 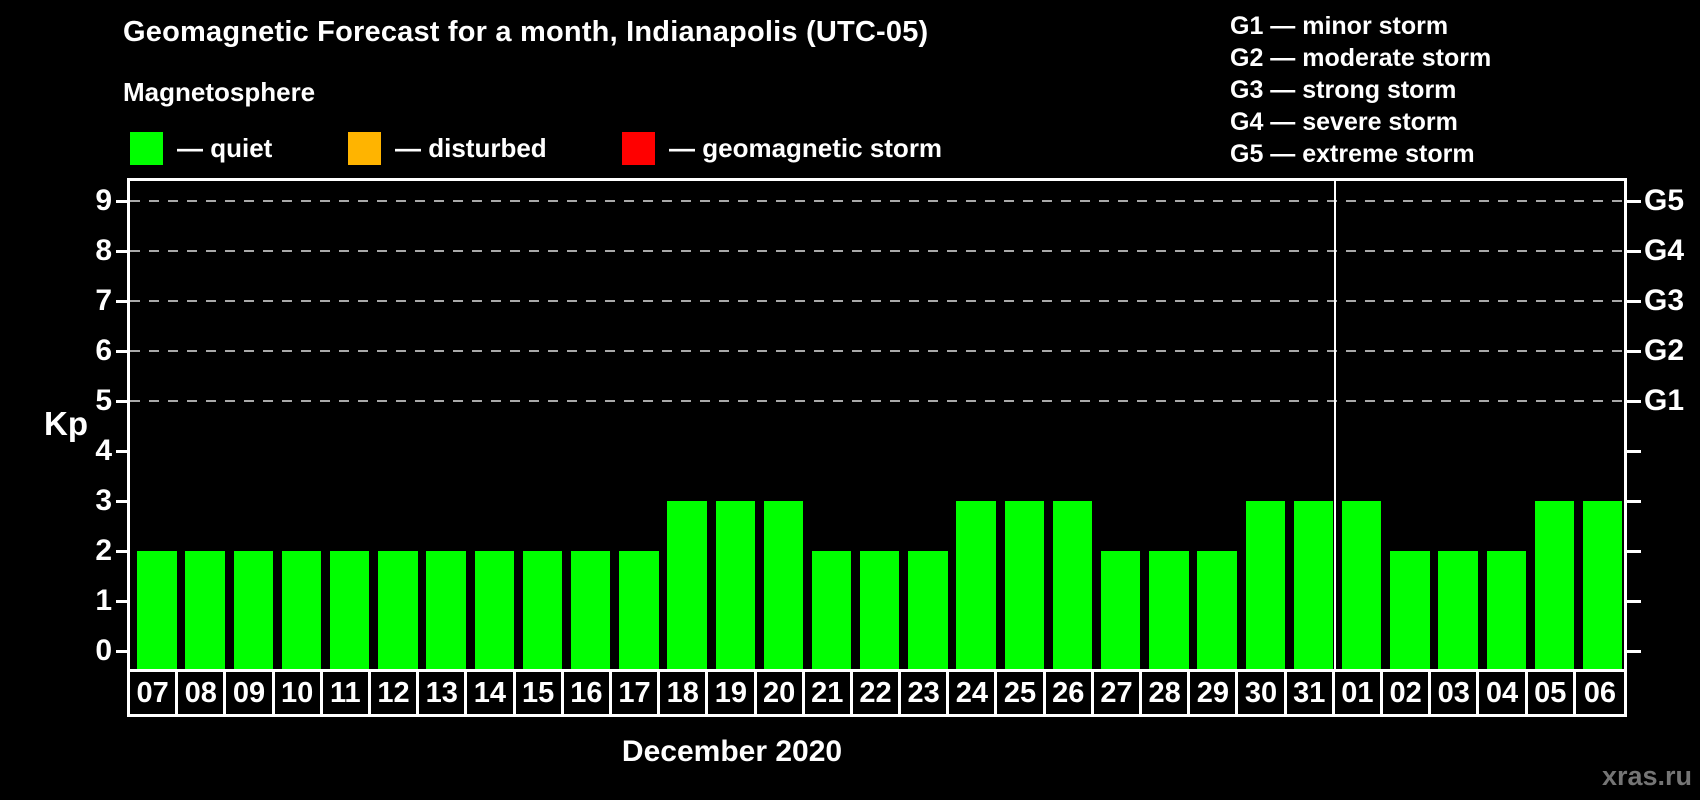 I want to click on y-axis-label-5: 5, so click(x=103, y=401).